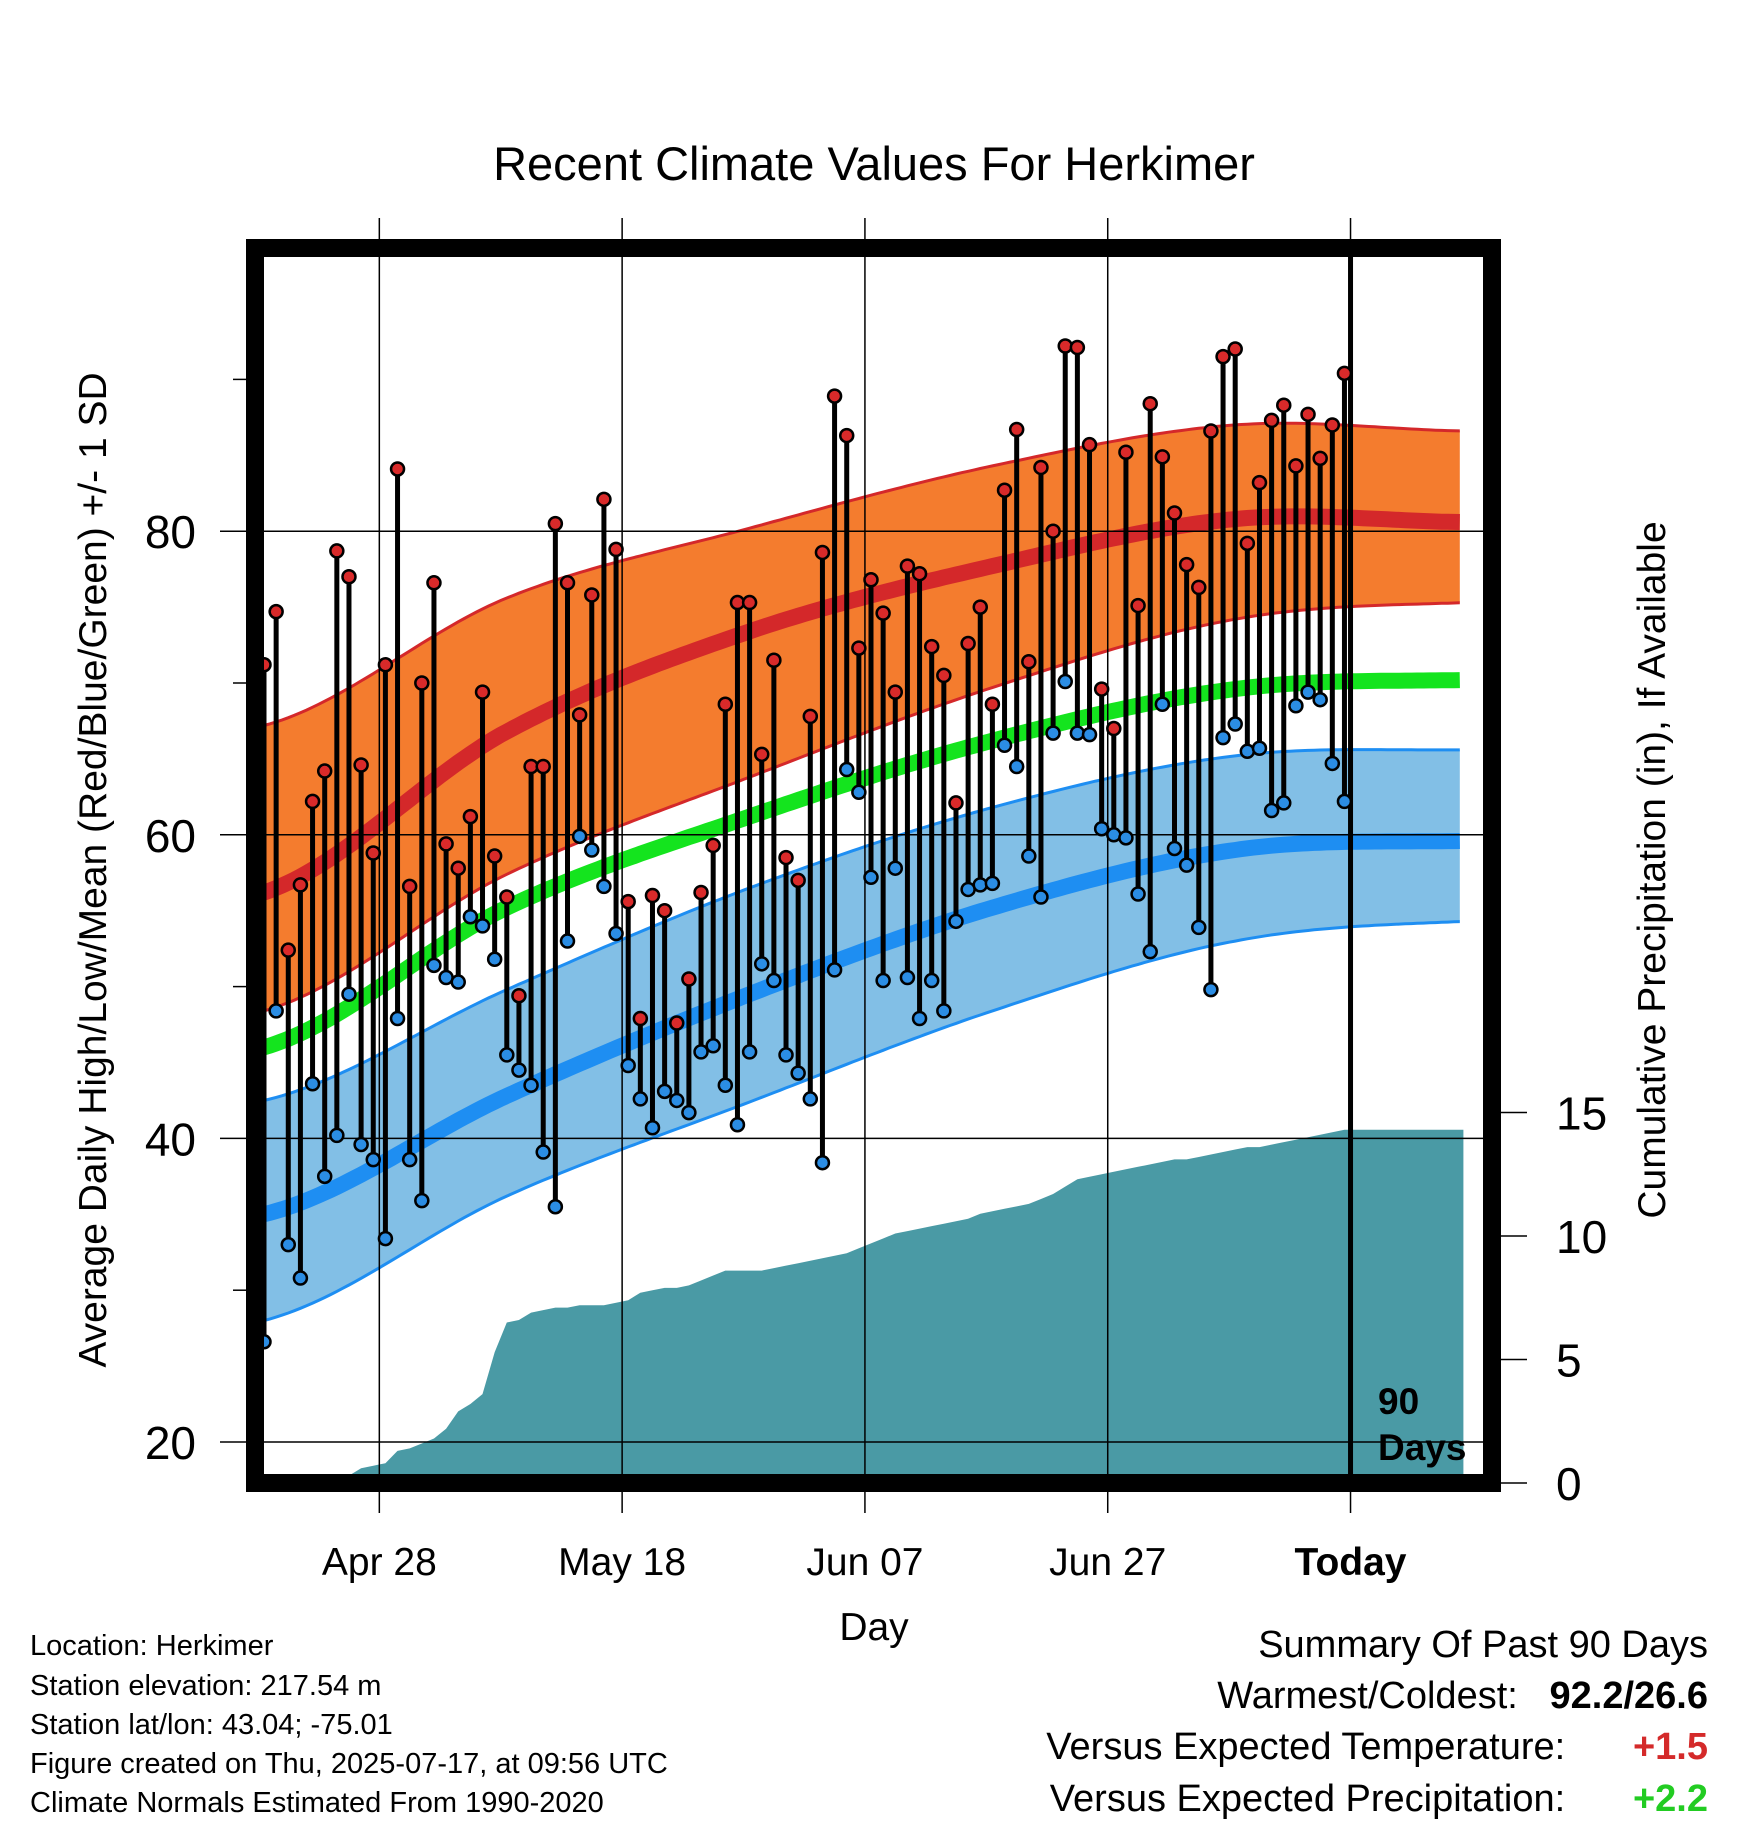 The width and height of the screenshot is (1748, 1828). I want to click on summary-warm-cold: Warmest/Coldest: 92.2/26.6, so click(1462, 1696).